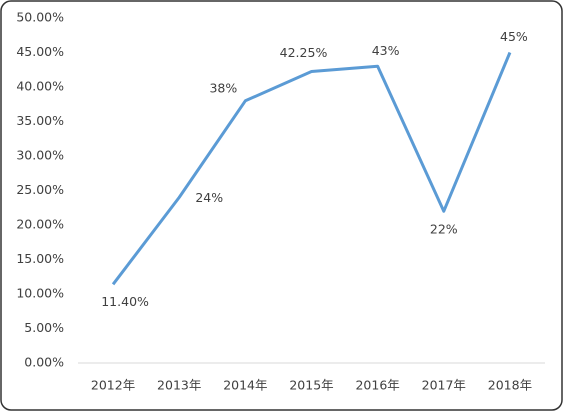 The width and height of the screenshot is (563, 412). I want to click on y-tick-label: 30.00%, so click(40, 155).